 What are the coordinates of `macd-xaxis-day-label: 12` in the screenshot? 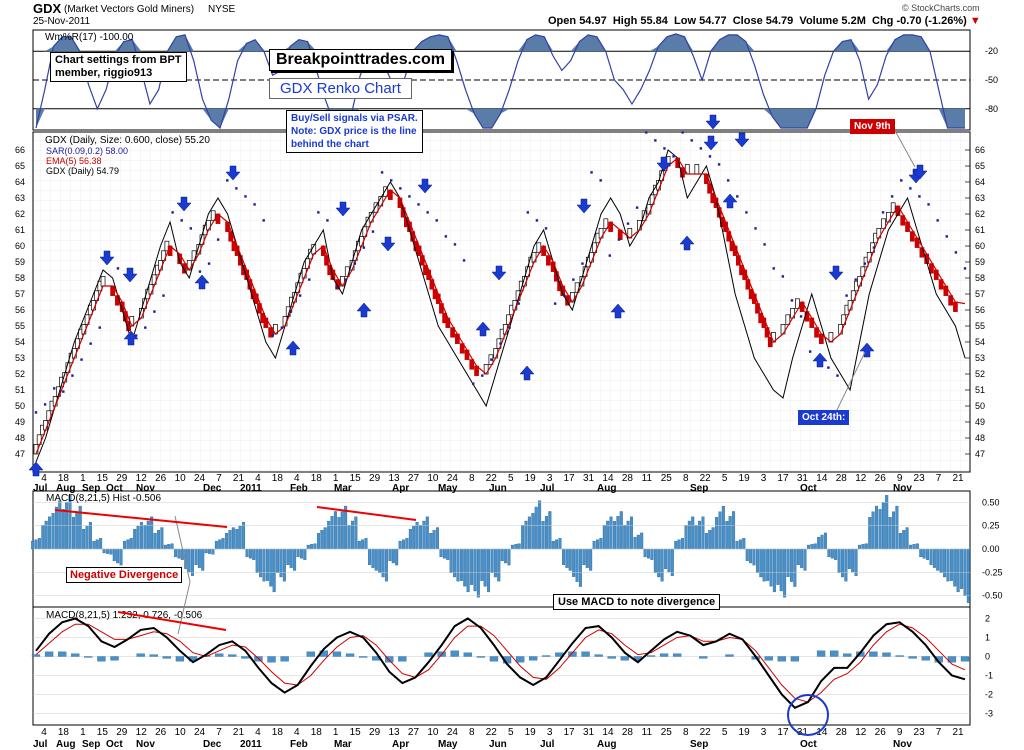 It's located at (142, 732).